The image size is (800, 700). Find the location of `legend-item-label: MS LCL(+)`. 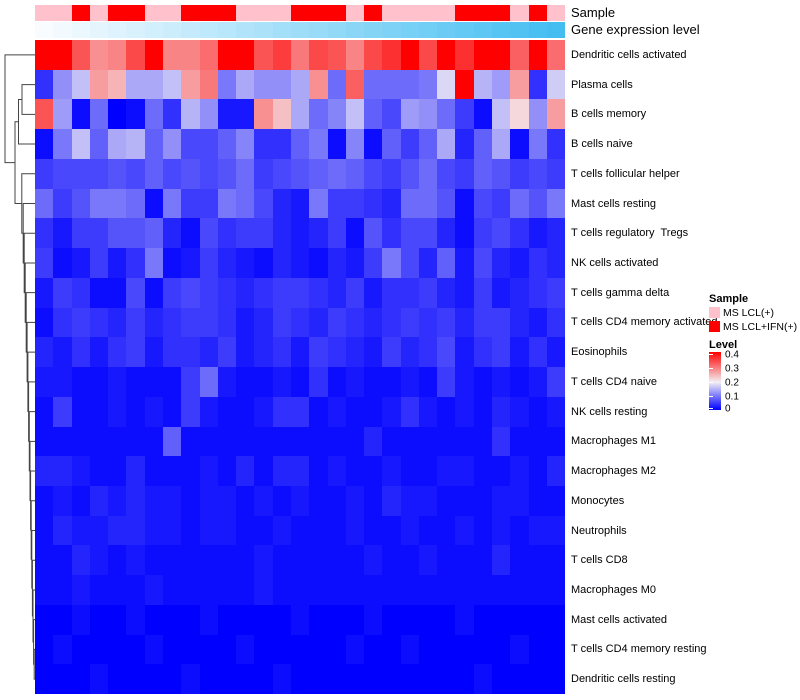

legend-item-label: MS LCL(+) is located at coordinates (749, 312).